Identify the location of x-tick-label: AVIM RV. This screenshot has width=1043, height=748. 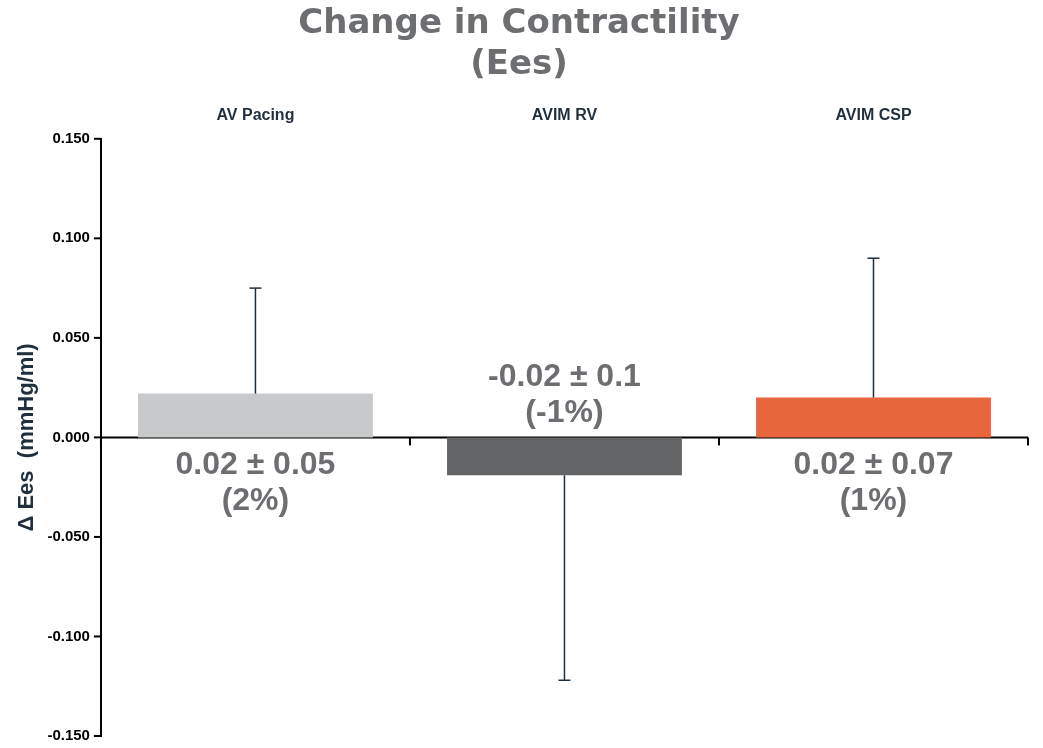
(564, 114).